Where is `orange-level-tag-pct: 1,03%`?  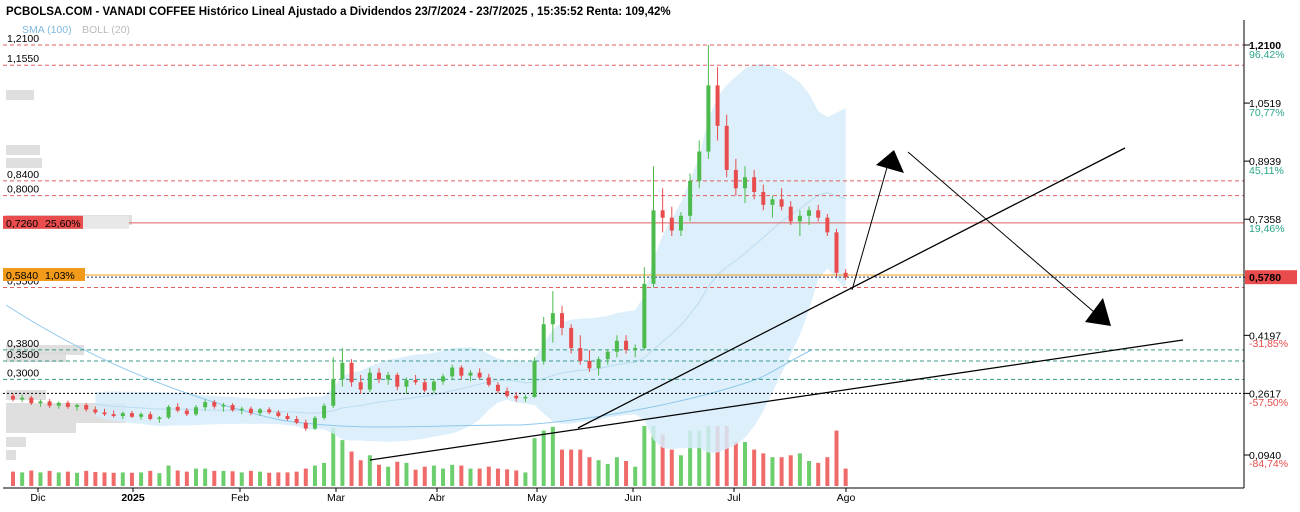 orange-level-tag-pct: 1,03% is located at coordinates (60, 276).